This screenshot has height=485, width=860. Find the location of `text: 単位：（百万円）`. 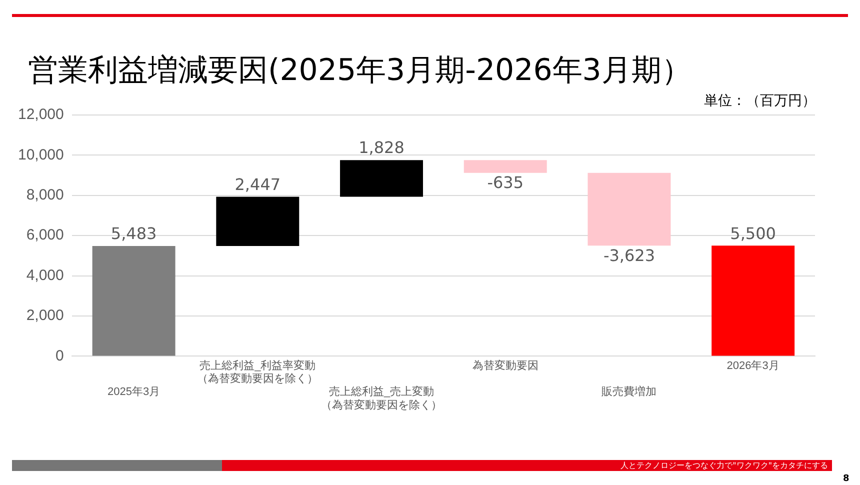

text: 単位：（百万円） is located at coordinates (760, 101).